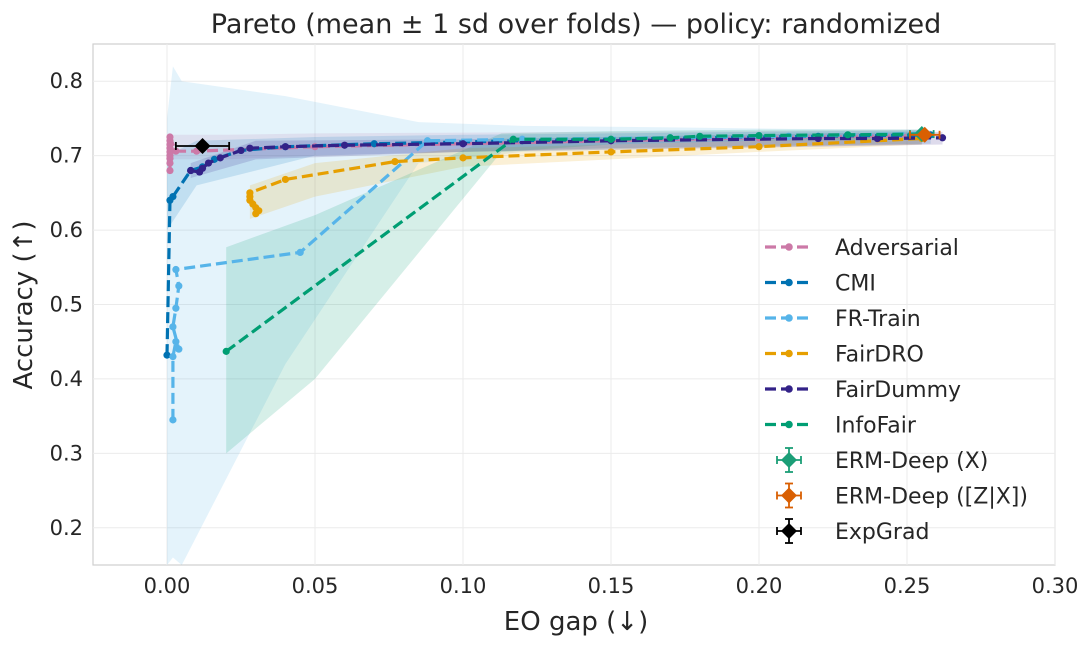  I want to click on x-tick-label: 0.15, so click(611, 586).